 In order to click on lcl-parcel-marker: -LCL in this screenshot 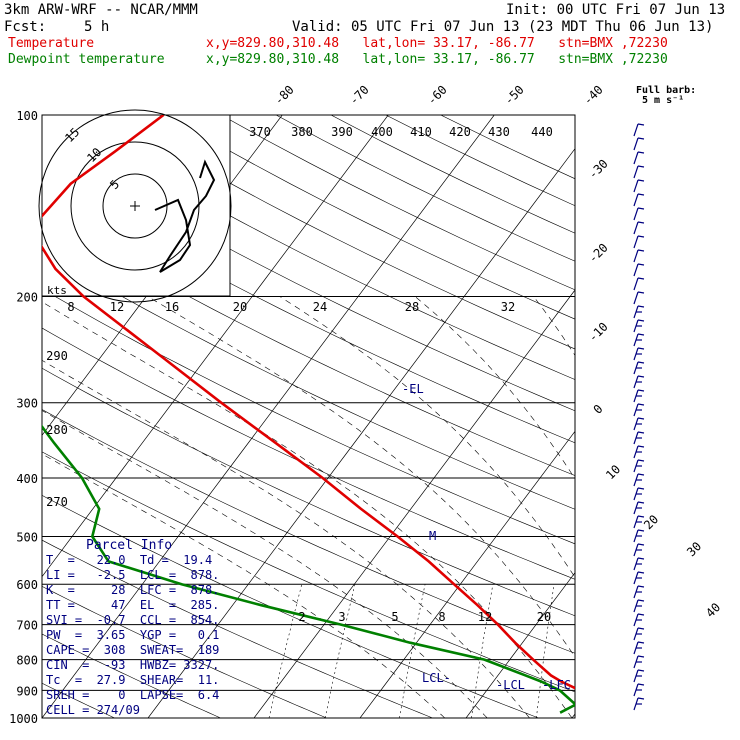, I will do `click(510, 685)`.